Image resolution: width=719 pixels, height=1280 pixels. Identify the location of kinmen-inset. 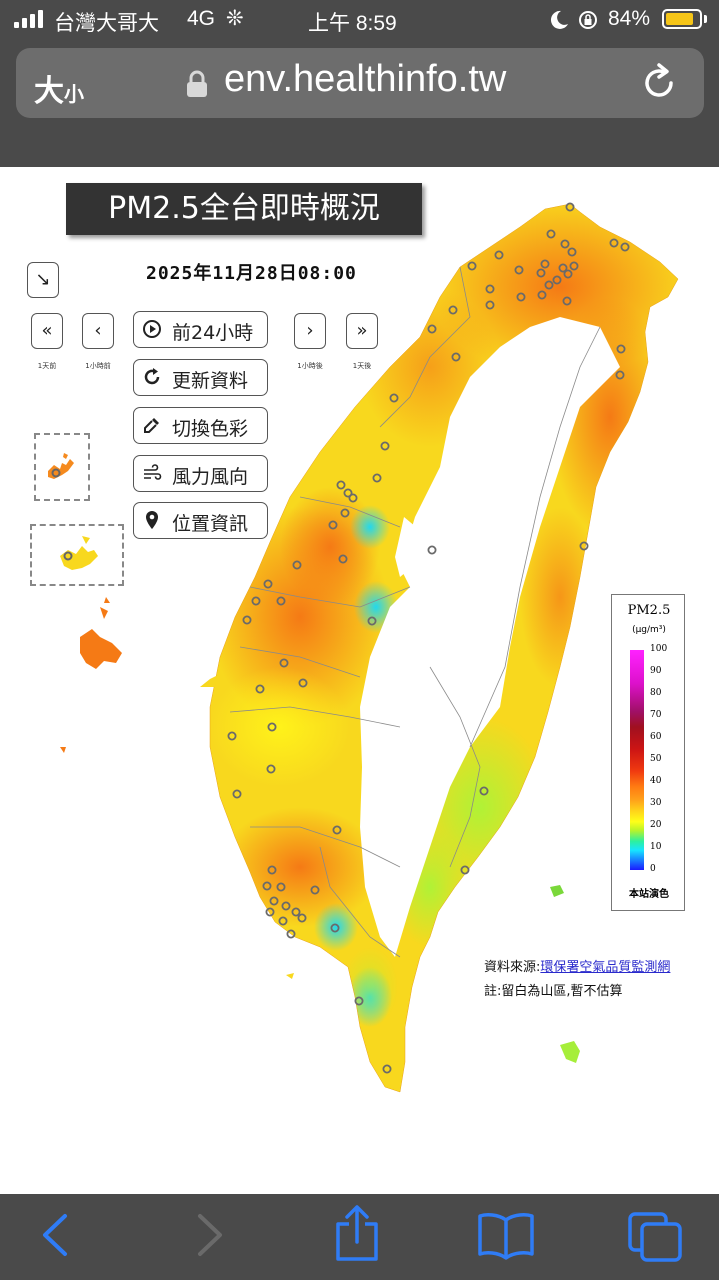
(62, 467).